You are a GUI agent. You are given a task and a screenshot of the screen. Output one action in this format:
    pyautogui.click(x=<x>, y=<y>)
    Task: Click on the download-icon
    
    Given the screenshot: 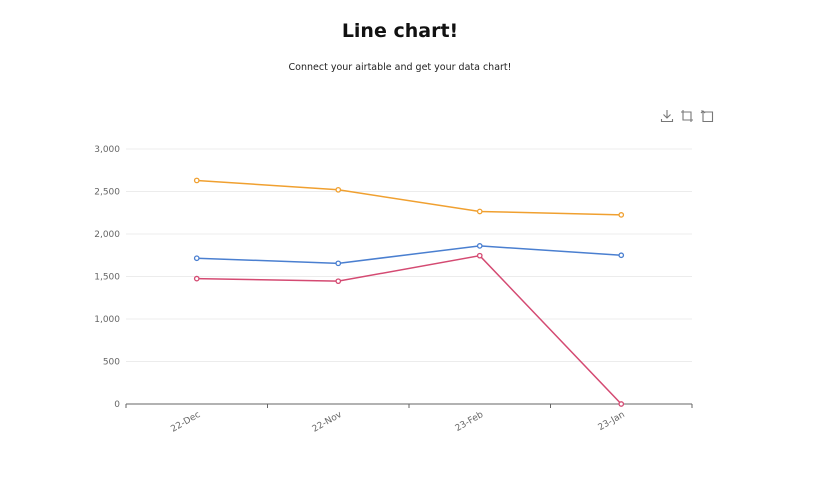 What is the action you would take?
    pyautogui.click(x=667, y=116)
    